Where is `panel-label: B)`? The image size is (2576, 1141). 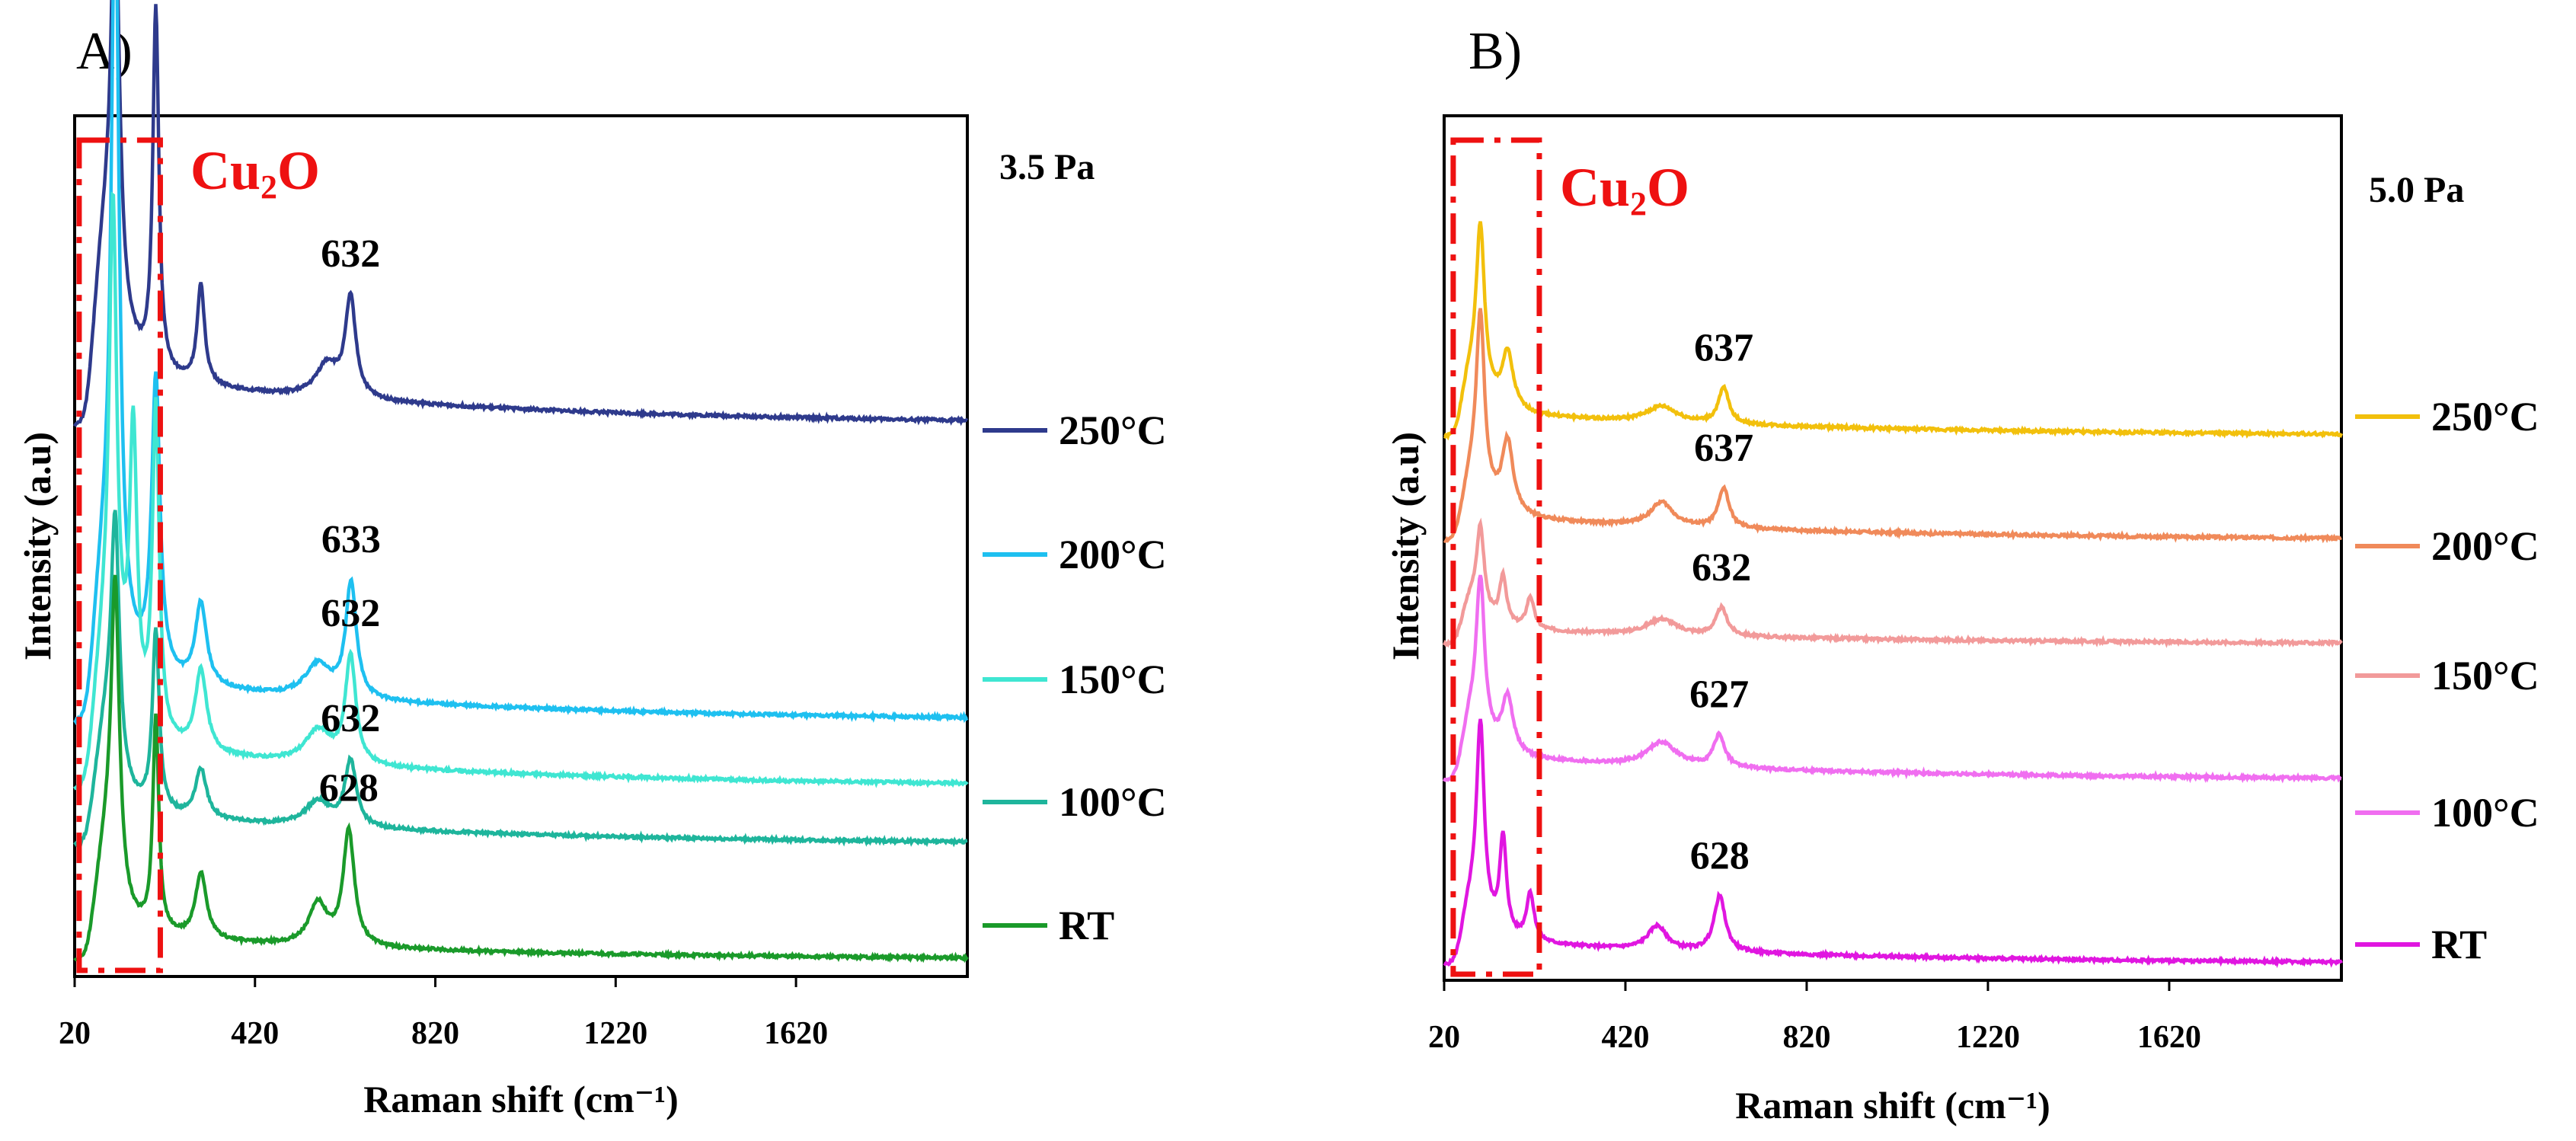
panel-label: B) is located at coordinates (1496, 51).